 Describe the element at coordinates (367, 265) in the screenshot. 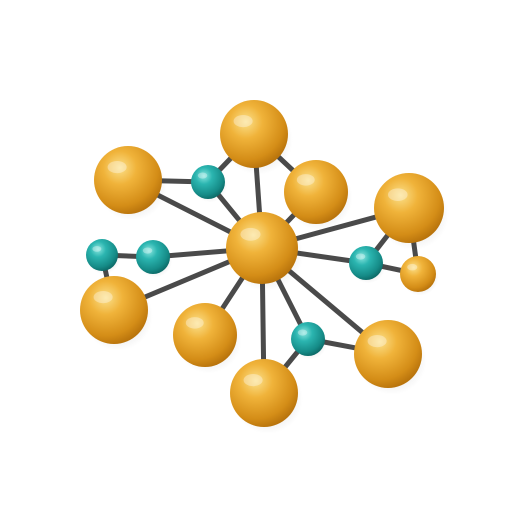

I see `atom-teal-teal-right` at that location.